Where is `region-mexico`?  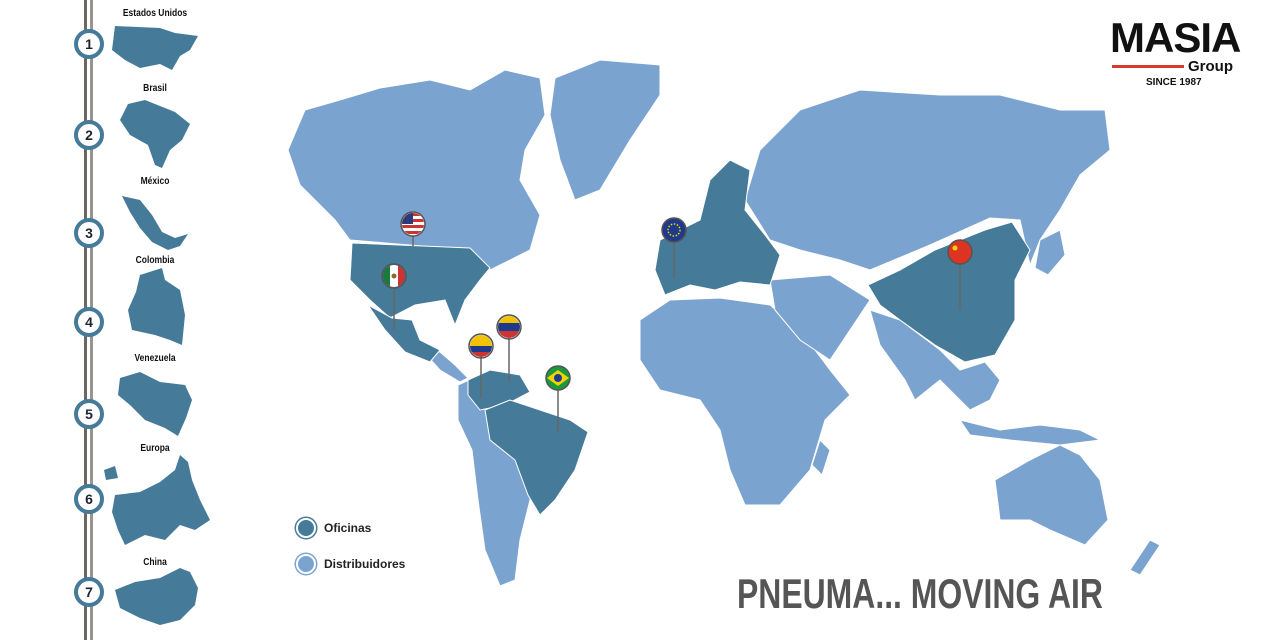 region-mexico is located at coordinates (404, 333).